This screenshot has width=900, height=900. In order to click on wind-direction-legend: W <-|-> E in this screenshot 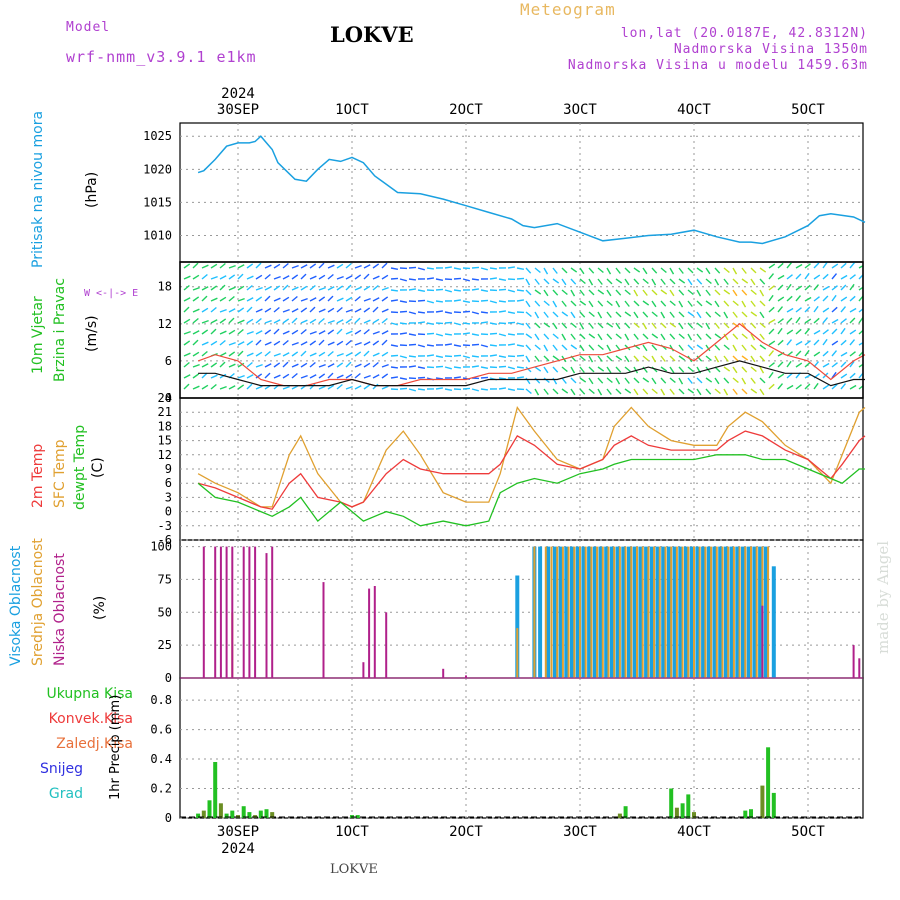, I will do `click(111, 293)`.